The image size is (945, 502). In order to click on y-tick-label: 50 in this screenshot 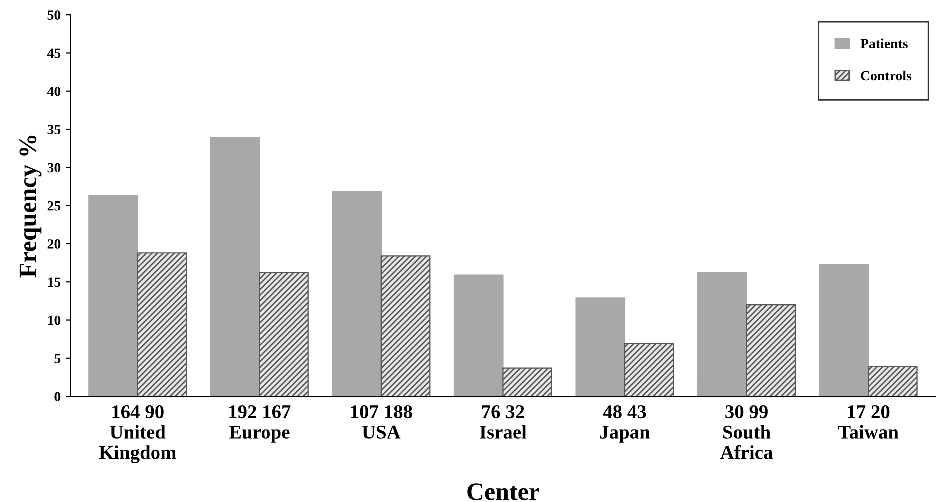, I will do `click(54, 15)`.